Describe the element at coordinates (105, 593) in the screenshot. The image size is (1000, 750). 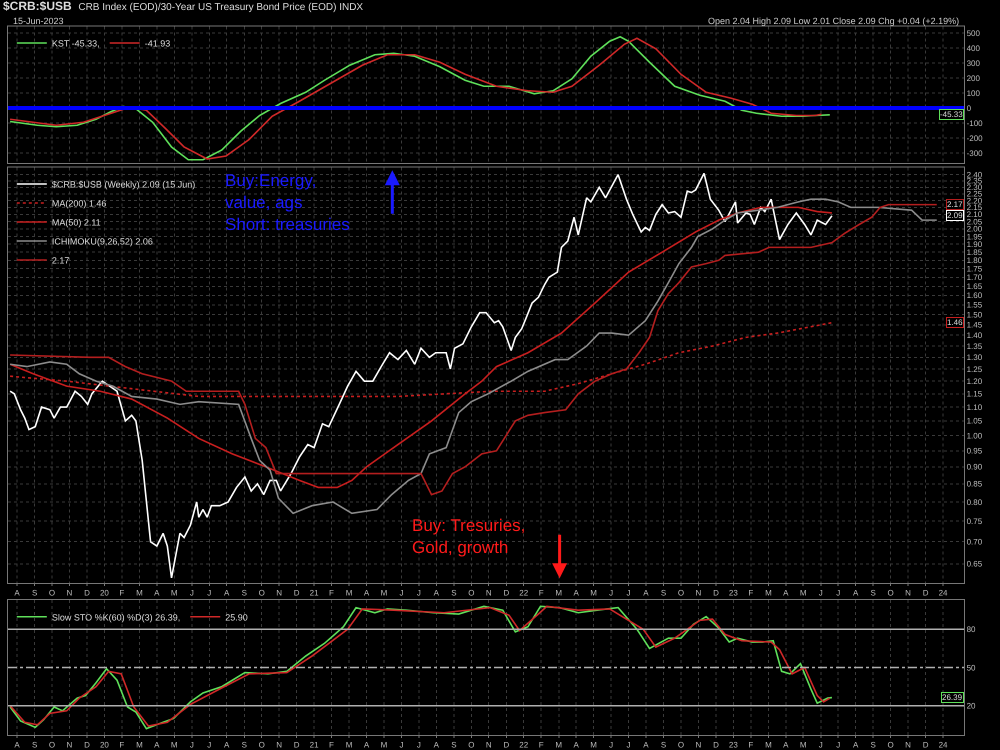
I see `x-tick-label: 20` at that location.